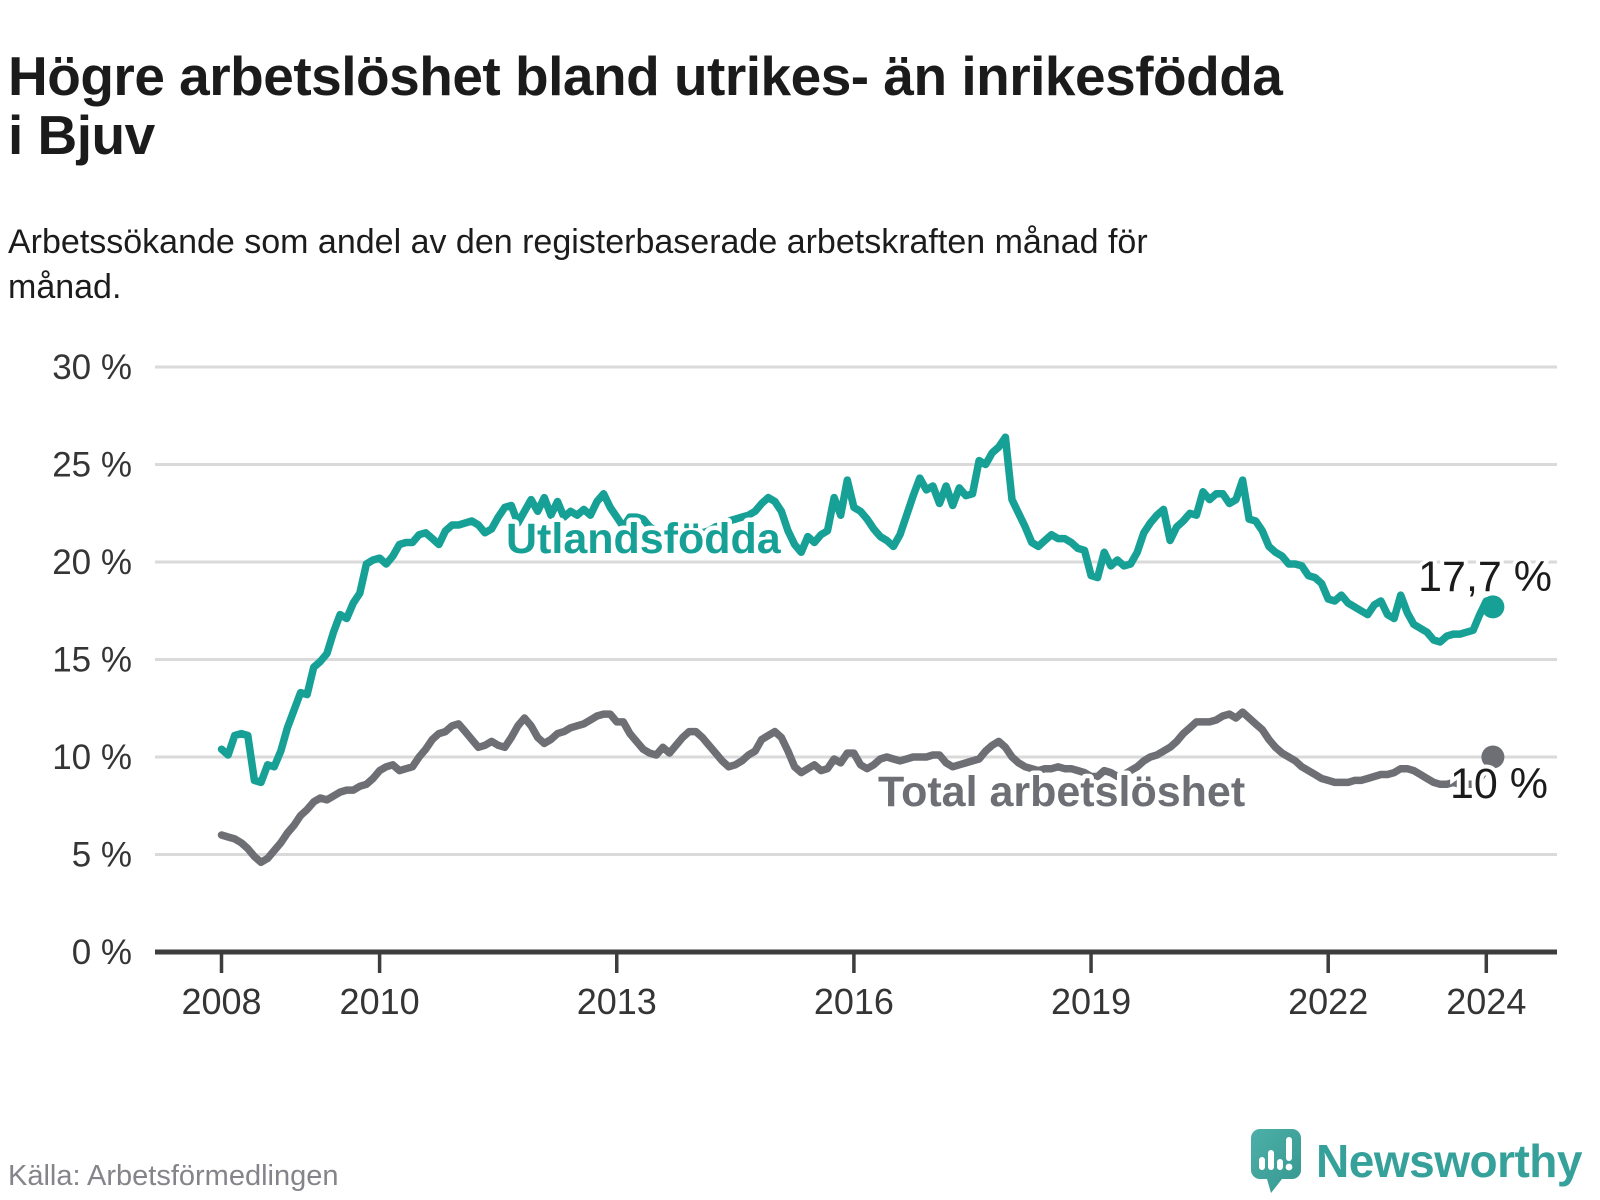 This screenshot has width=1600, height=1200. What do you see at coordinates (1091, 1001) in the screenshot?
I see `x-axis-label-2019: 2019` at bounding box center [1091, 1001].